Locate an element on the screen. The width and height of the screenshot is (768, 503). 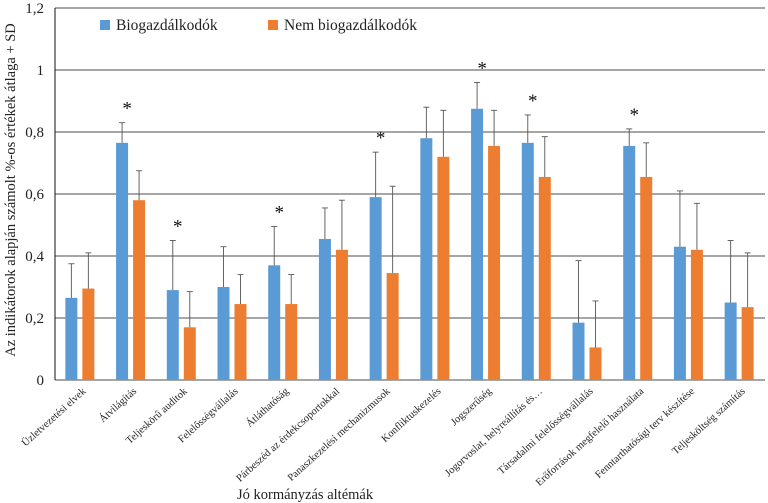
x-category-label: Átláthatóság is located at coordinates (268, 407).